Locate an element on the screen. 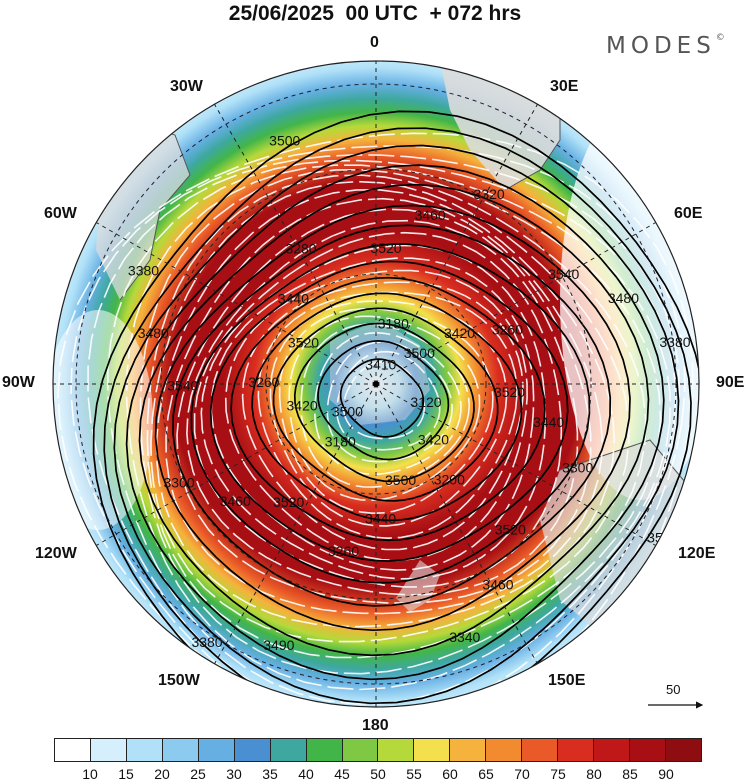 The image size is (750, 782). colorbar-tick-label: 35 is located at coordinates (270, 774).